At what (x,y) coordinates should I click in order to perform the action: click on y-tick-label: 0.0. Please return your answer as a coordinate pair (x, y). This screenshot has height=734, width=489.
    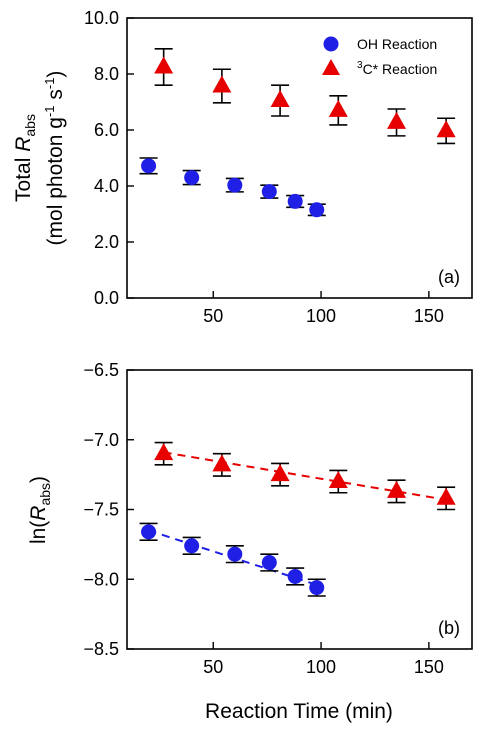
    Looking at the image, I should click on (106, 298).